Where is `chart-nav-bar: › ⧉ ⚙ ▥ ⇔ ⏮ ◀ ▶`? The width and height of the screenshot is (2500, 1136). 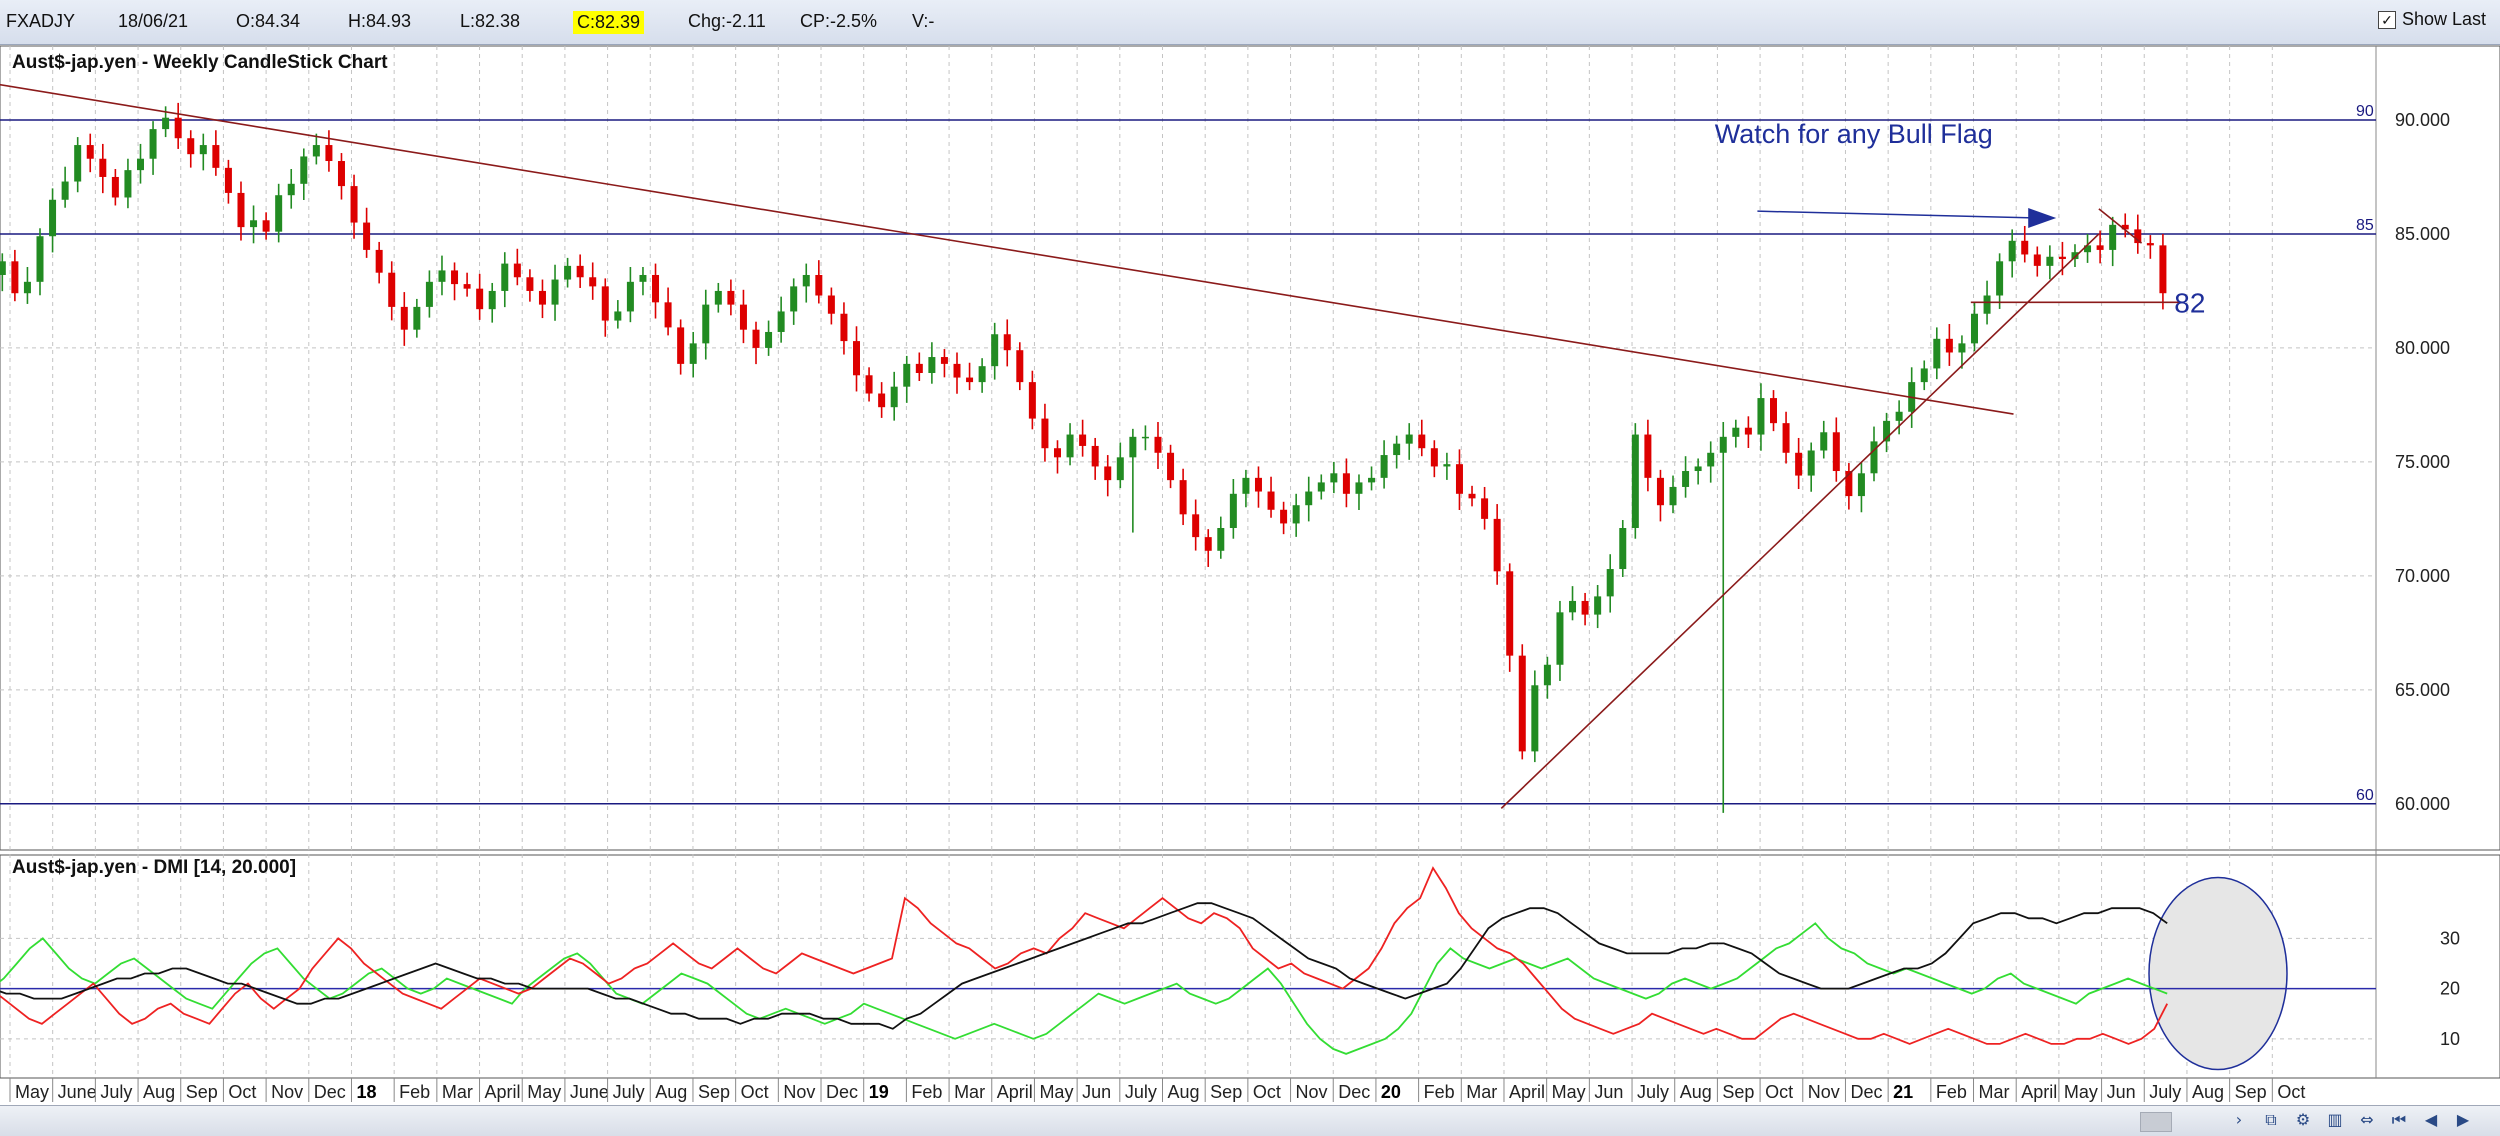
chart-nav-bar: › ⧉ ⚙ ▥ ⇔ ⏮ ◀ ▶ is located at coordinates (1250, 1120).